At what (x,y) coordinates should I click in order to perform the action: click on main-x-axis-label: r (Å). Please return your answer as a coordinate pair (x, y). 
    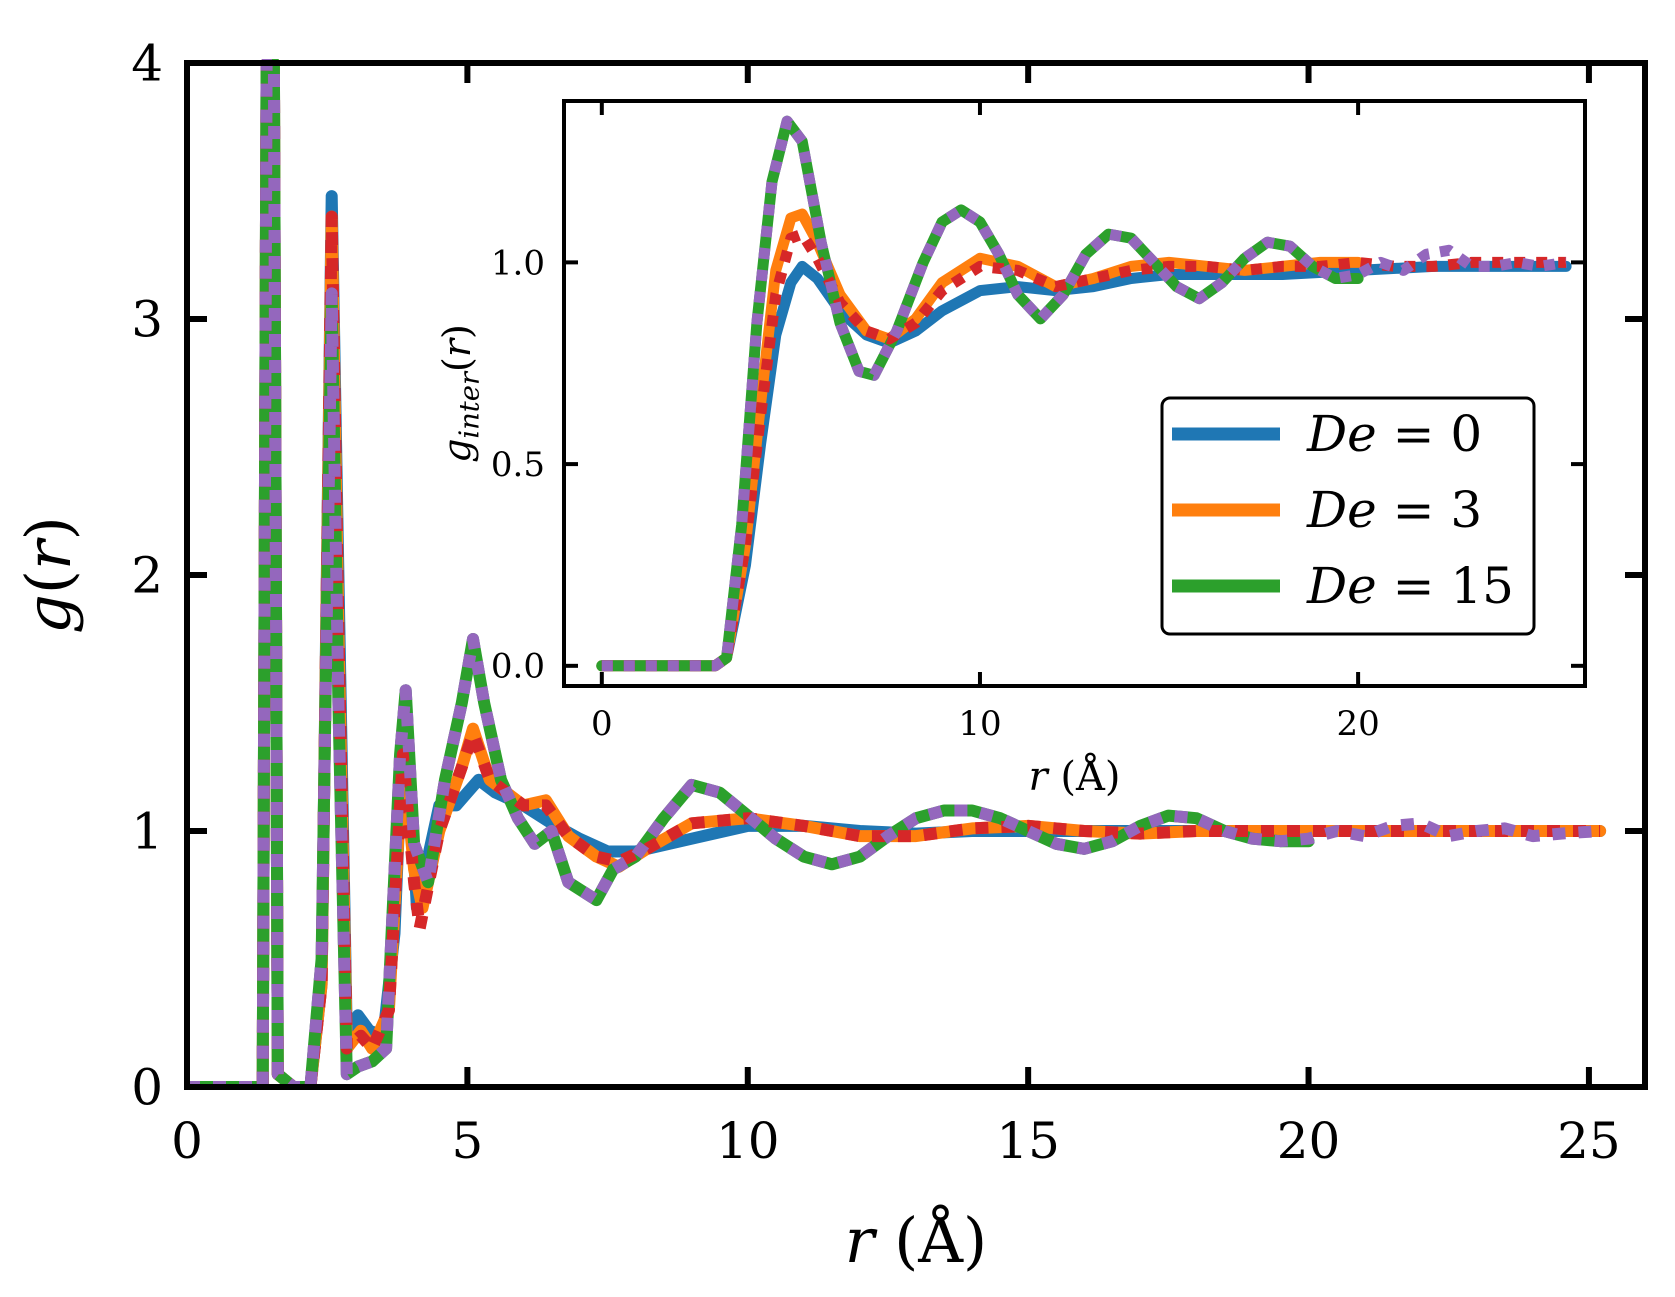
    Looking at the image, I should click on (916, 1240).